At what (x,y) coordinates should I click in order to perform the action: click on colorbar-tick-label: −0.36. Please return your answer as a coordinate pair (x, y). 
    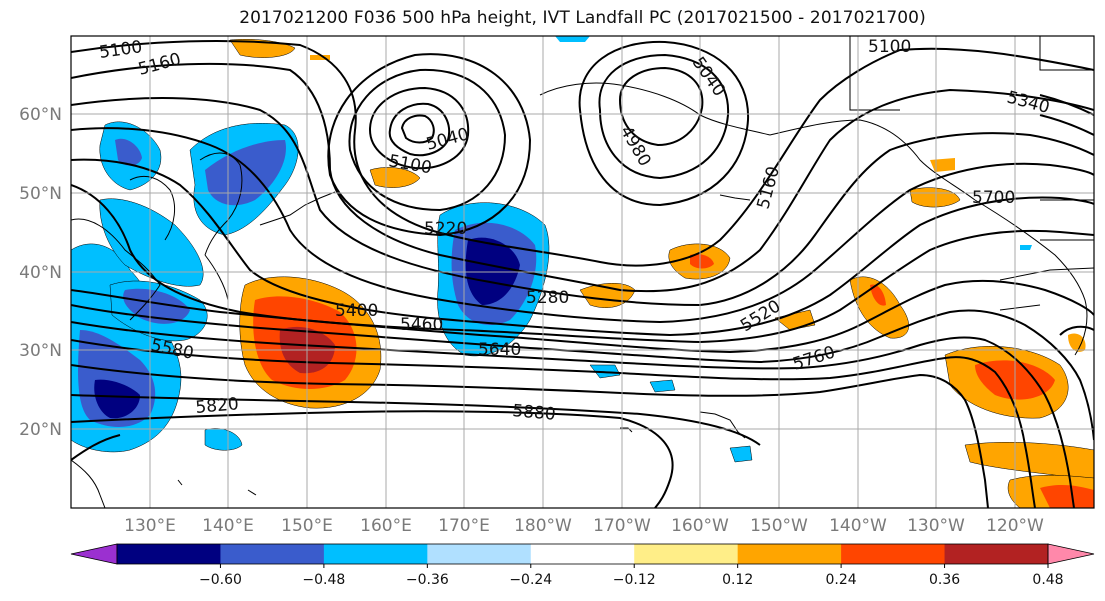
    Looking at the image, I should click on (427, 580).